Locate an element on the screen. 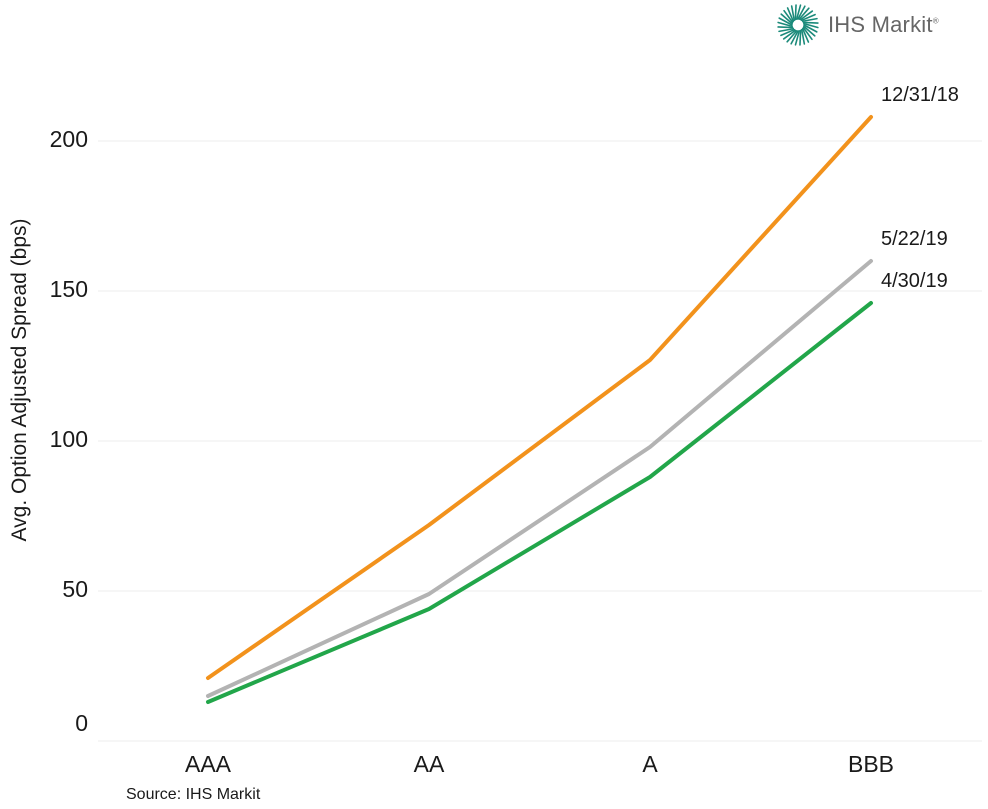 Image resolution: width=988 pixels, height=809 pixels. series-label: 5/22/19 is located at coordinates (914, 239).